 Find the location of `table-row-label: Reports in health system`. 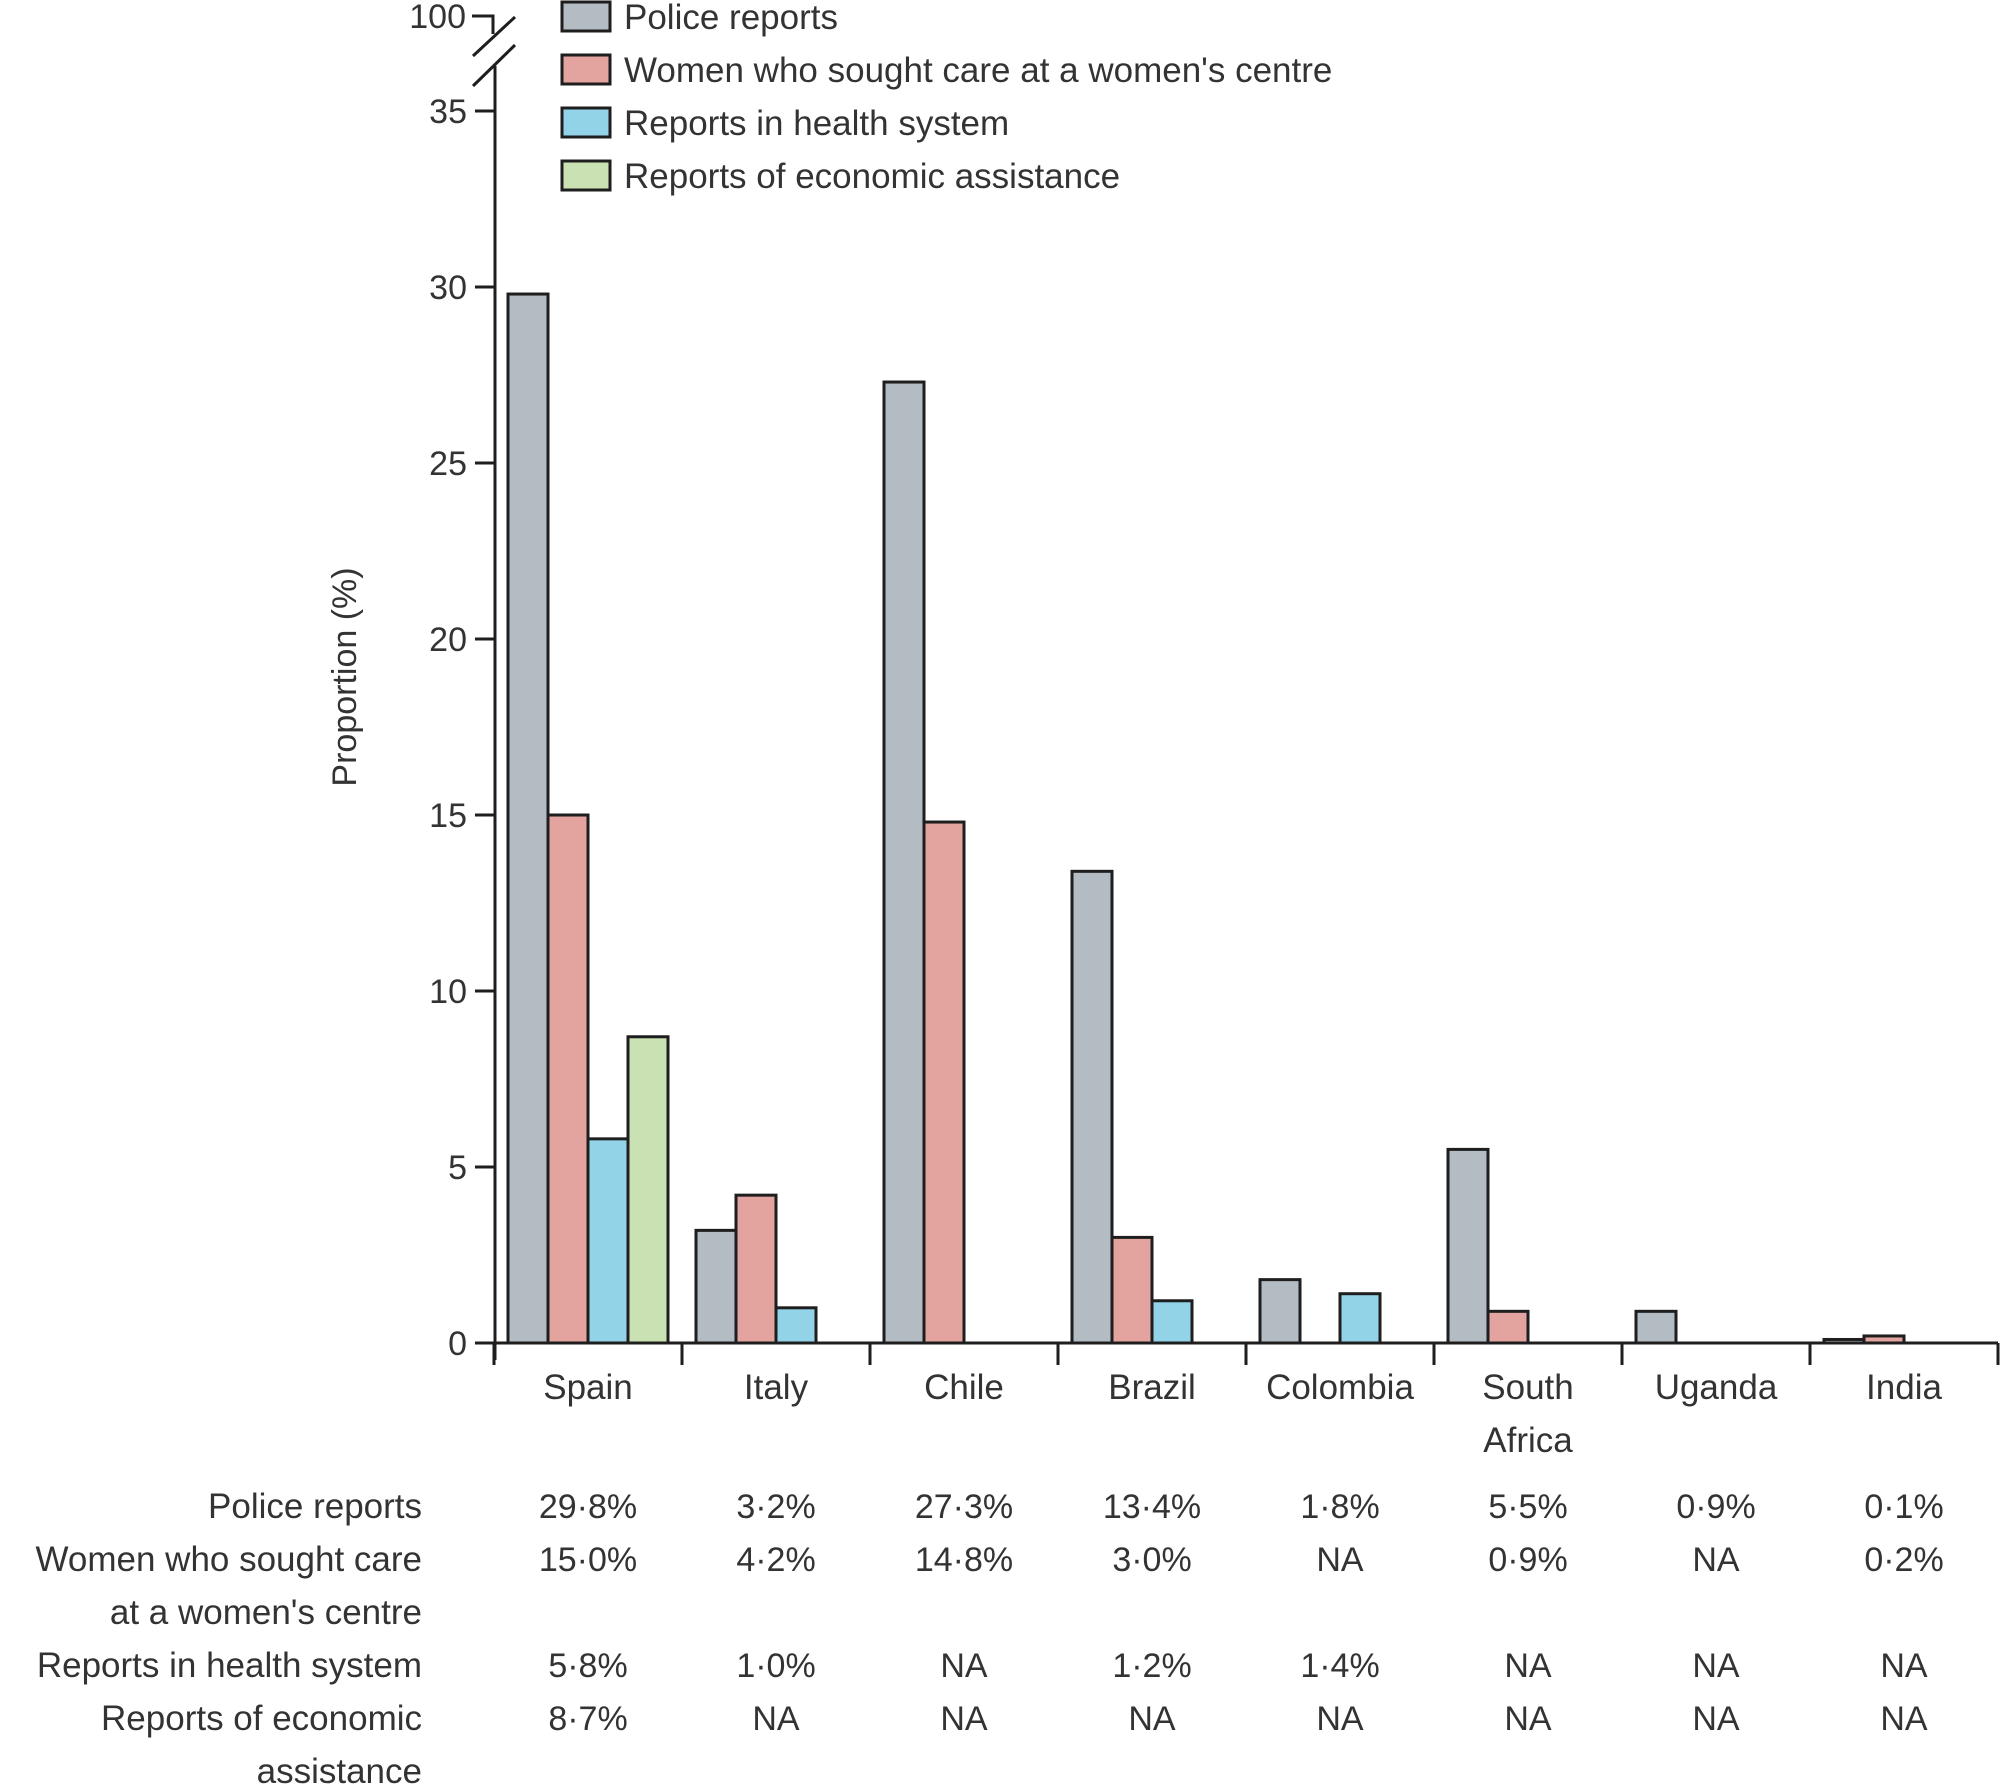

table-row-label: Reports in health system is located at coordinates (229, 1665).